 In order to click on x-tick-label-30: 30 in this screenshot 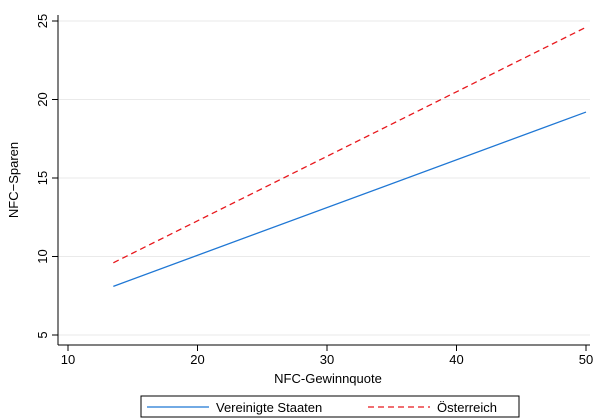, I will do `click(327, 359)`.